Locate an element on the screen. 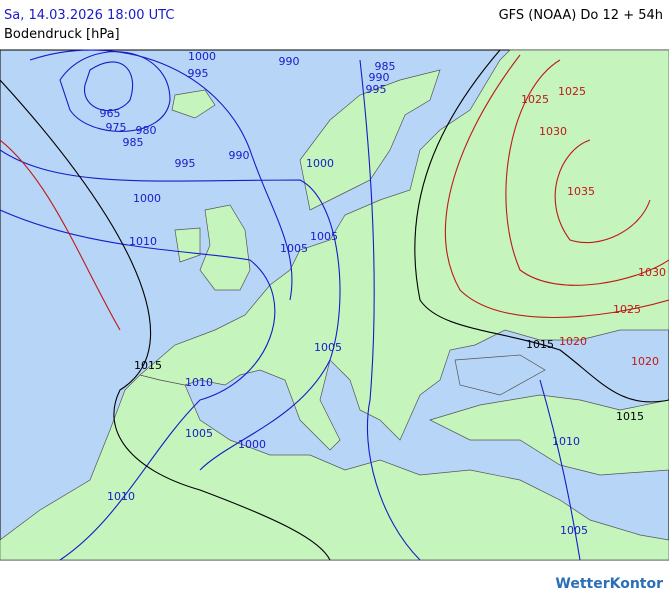 The height and width of the screenshot is (604, 669). subtitle: Bodendruck [hPa] is located at coordinates (62, 34).